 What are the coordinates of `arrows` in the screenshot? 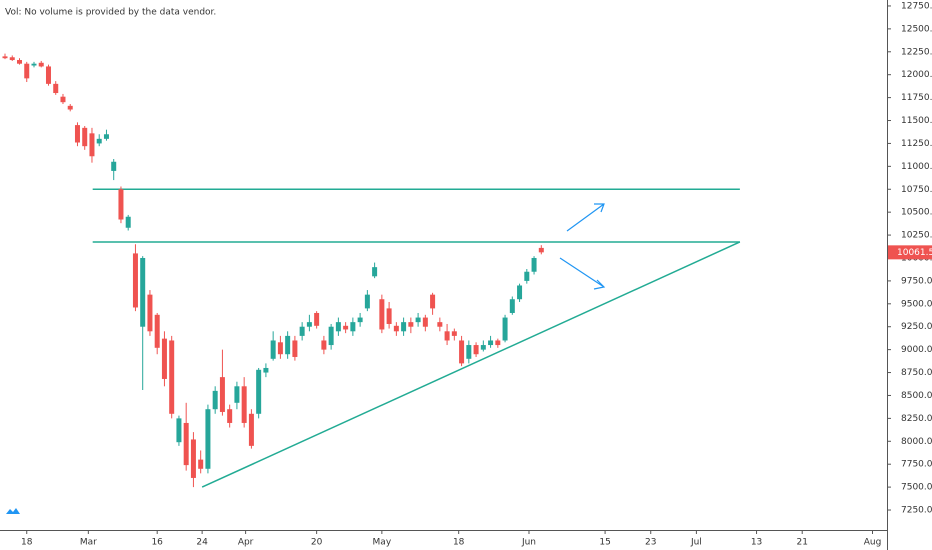 It's located at (582, 246).